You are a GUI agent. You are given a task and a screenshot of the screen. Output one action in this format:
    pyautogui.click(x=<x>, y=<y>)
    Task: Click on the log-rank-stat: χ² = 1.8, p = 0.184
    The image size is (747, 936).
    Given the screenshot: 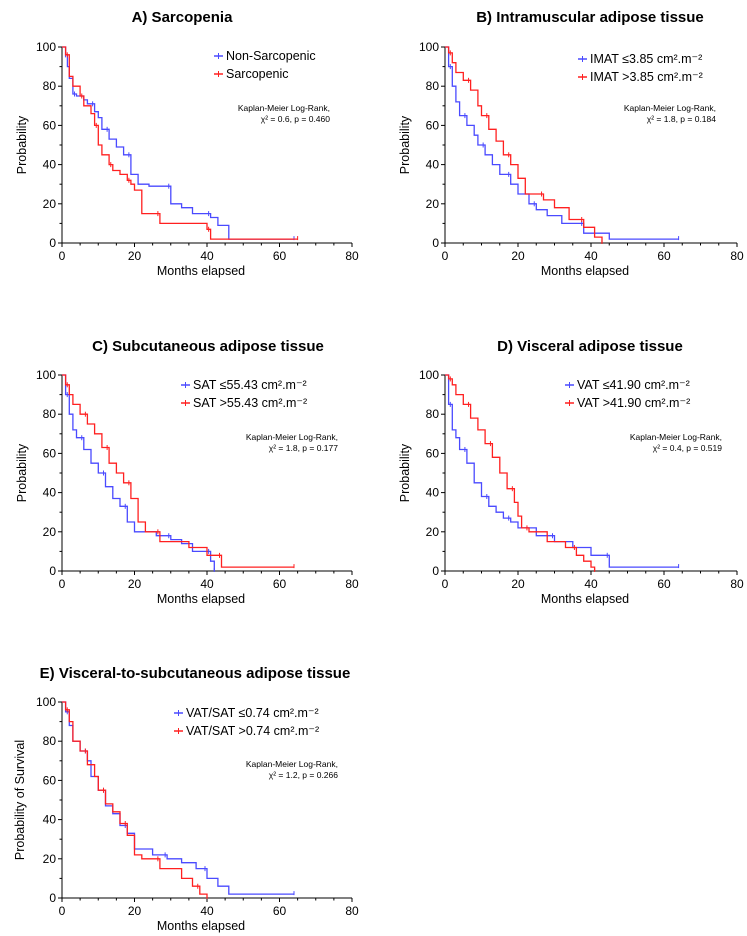 What is the action you would take?
    pyautogui.click(x=681, y=119)
    